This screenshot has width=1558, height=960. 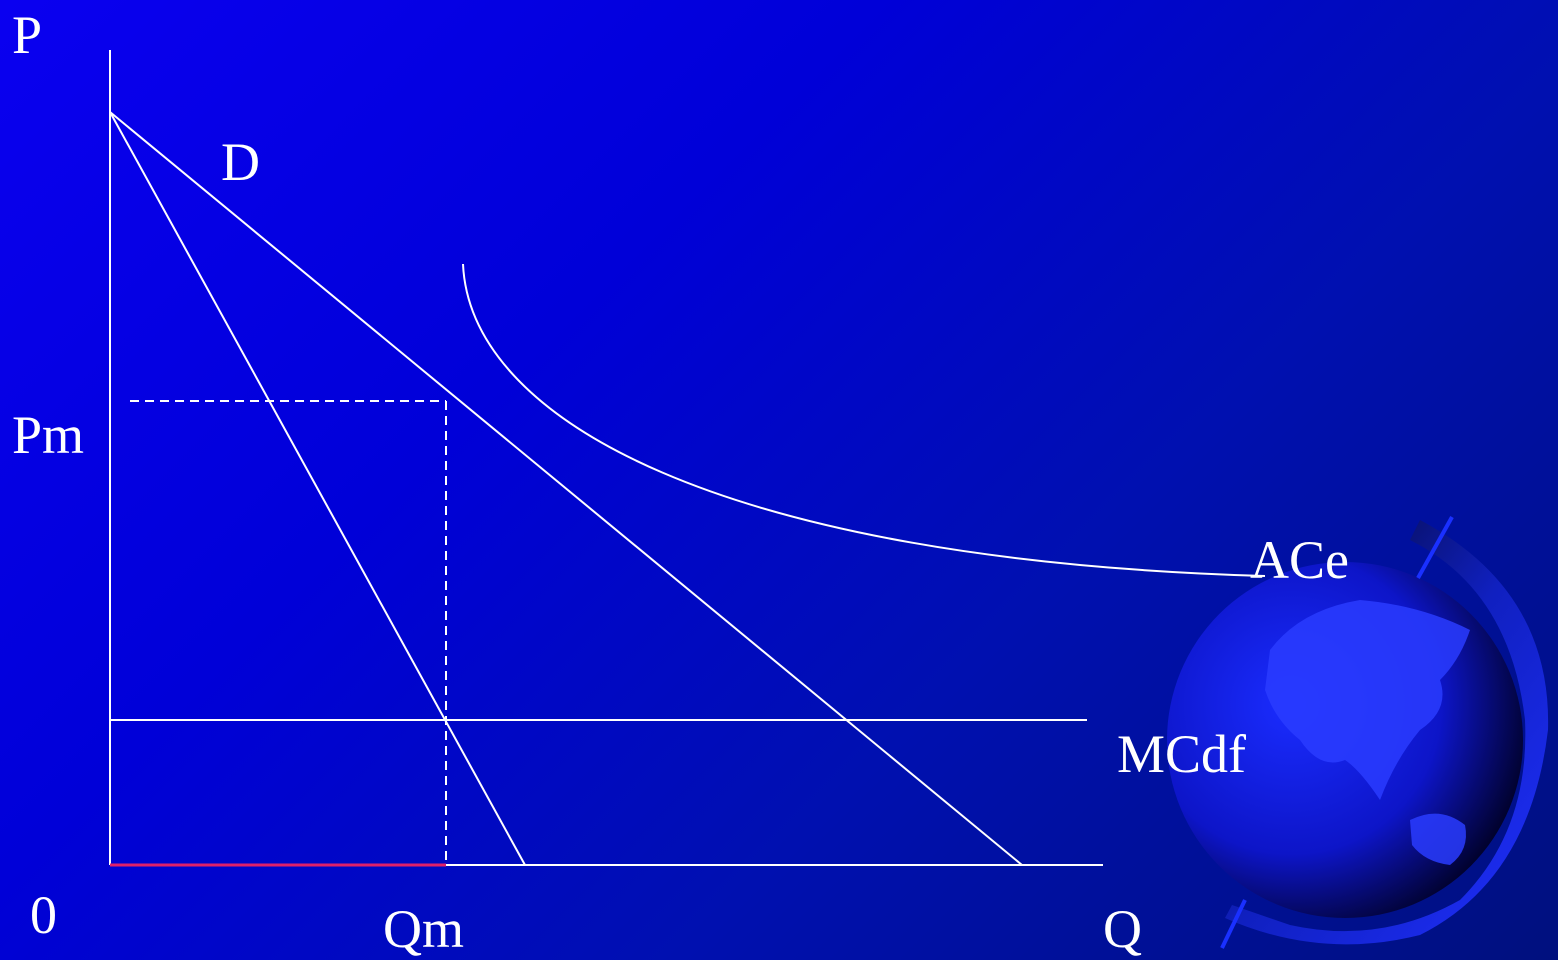 What do you see at coordinates (1299, 560) in the screenshot?
I see `ace-label: ACe` at bounding box center [1299, 560].